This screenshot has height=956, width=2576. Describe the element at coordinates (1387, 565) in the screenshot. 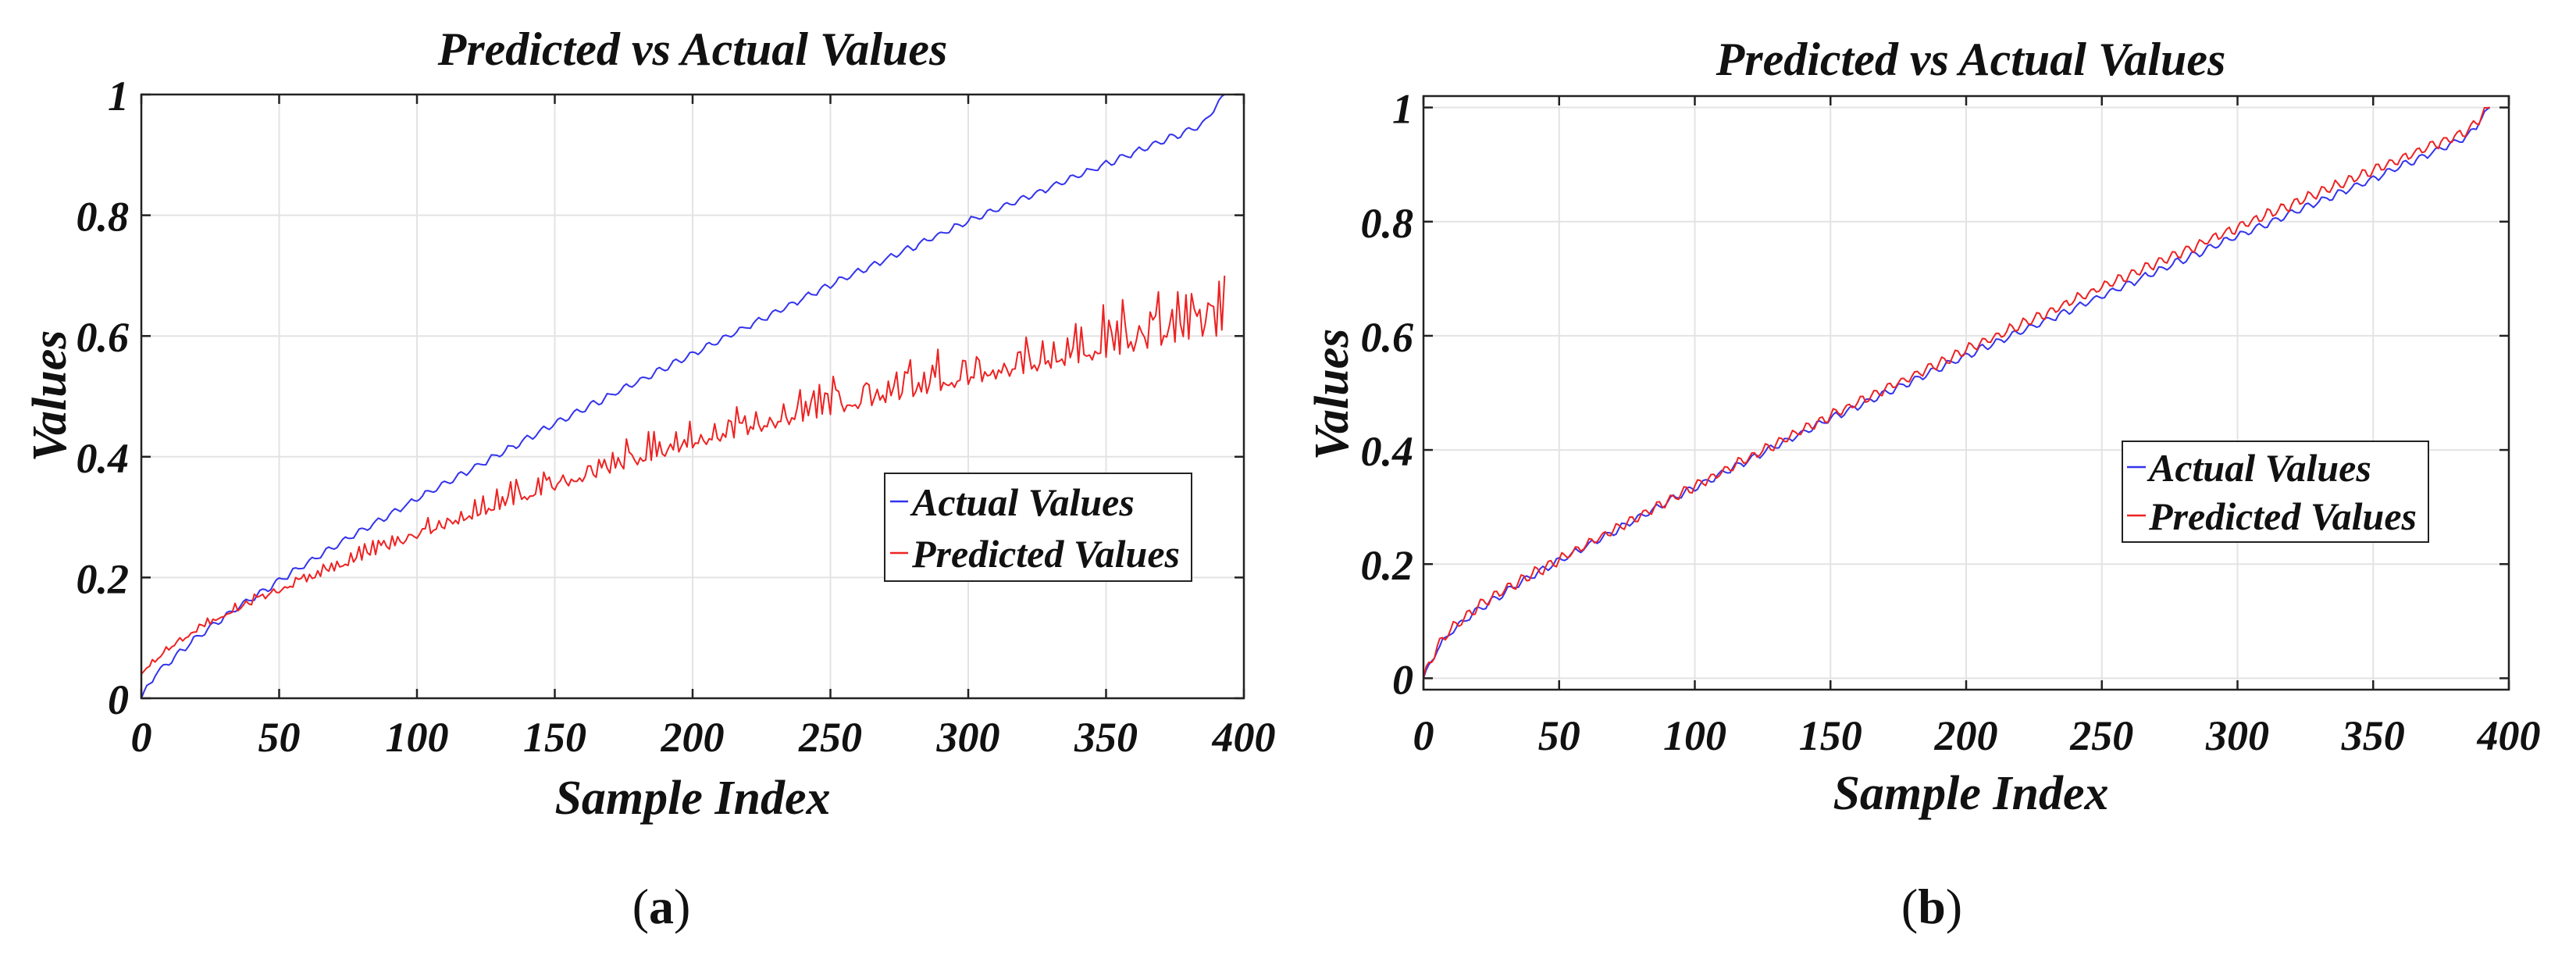

I see `y-tick-label-b-1: 0.2` at that location.